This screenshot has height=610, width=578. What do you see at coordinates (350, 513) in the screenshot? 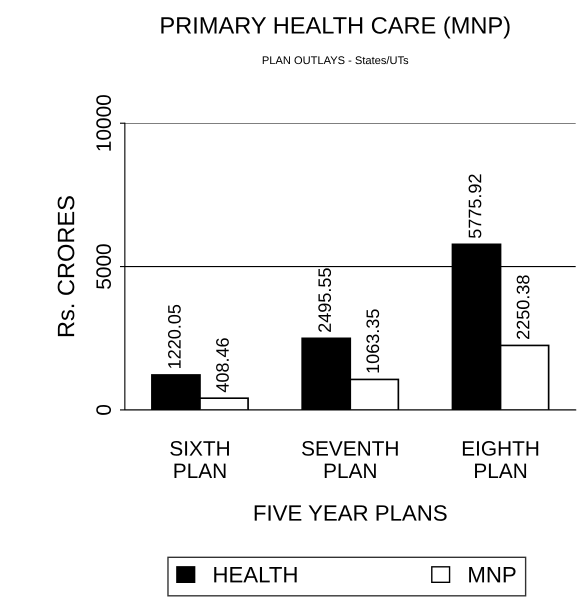
I see `x-axis-title: FIVE YEAR PLANS` at bounding box center [350, 513].